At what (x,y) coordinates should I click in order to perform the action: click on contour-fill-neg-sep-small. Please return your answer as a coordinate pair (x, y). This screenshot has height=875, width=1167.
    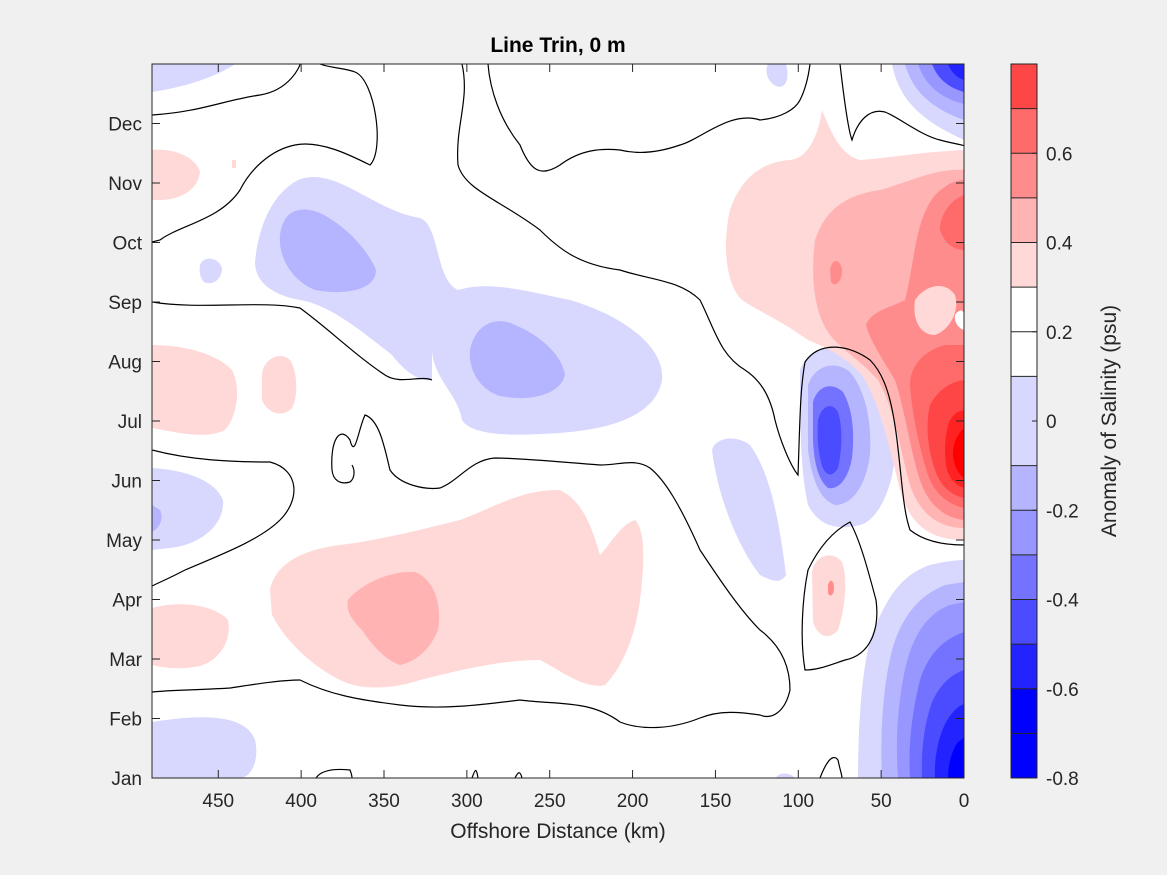
    Looking at the image, I should click on (210, 271).